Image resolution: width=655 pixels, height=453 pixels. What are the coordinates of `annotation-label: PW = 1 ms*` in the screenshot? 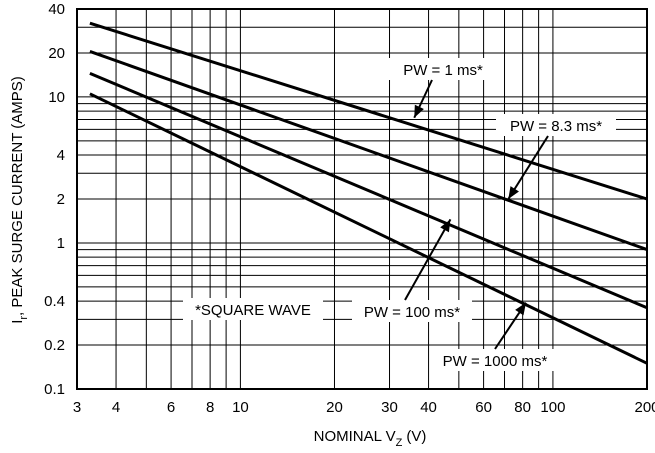 It's located at (443, 70).